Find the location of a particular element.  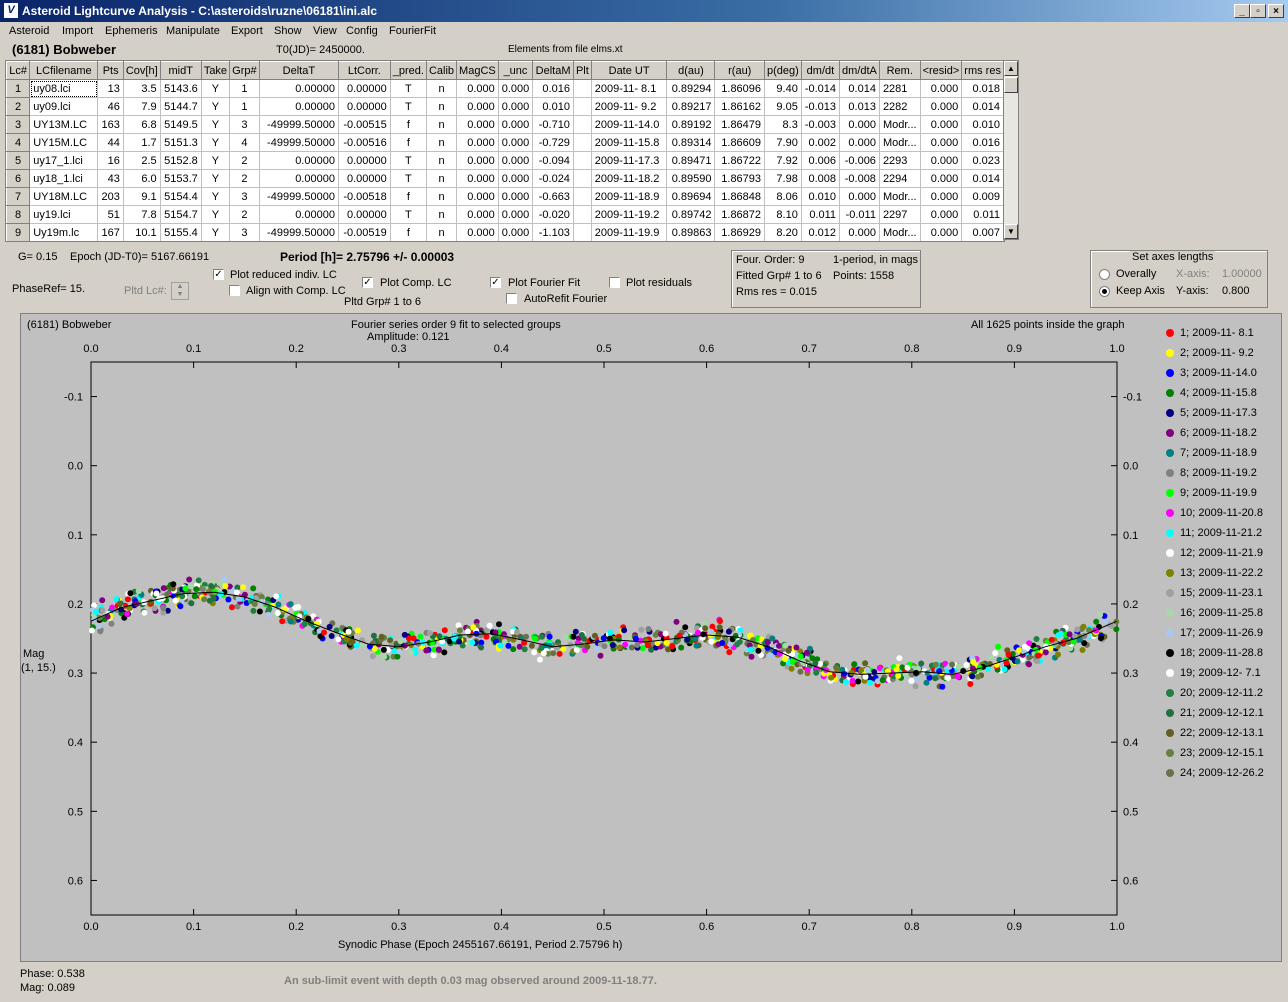

table-cell: 2293 is located at coordinates (900, 160).